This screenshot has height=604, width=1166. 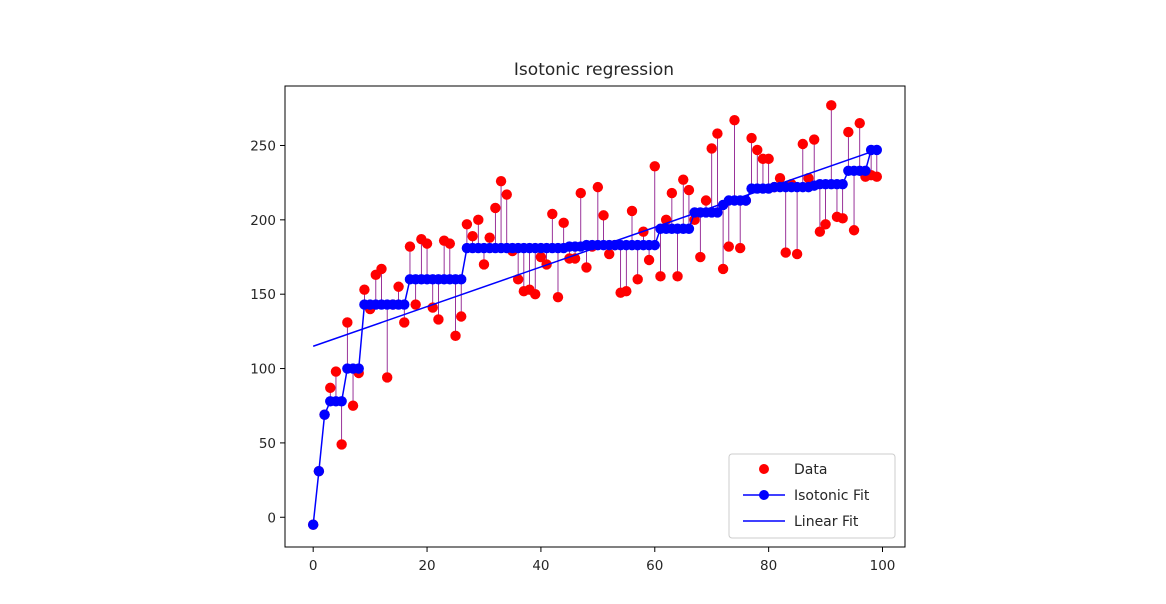 What do you see at coordinates (764, 495) in the screenshot?
I see `legend-isotonic-marker-icon` at bounding box center [764, 495].